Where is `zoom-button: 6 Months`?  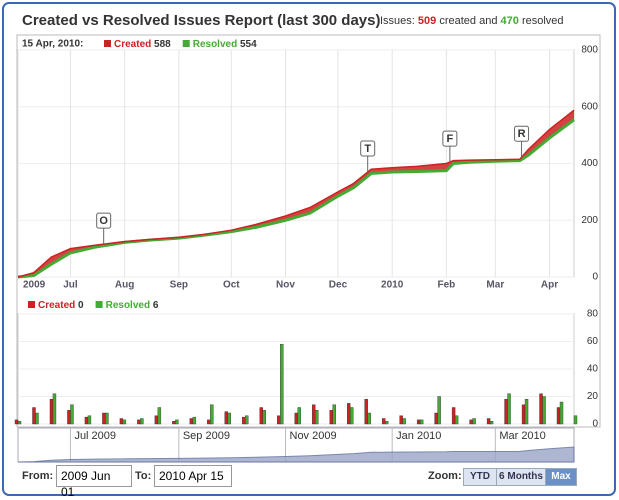
zoom-button: 6 Months is located at coordinates (521, 477).